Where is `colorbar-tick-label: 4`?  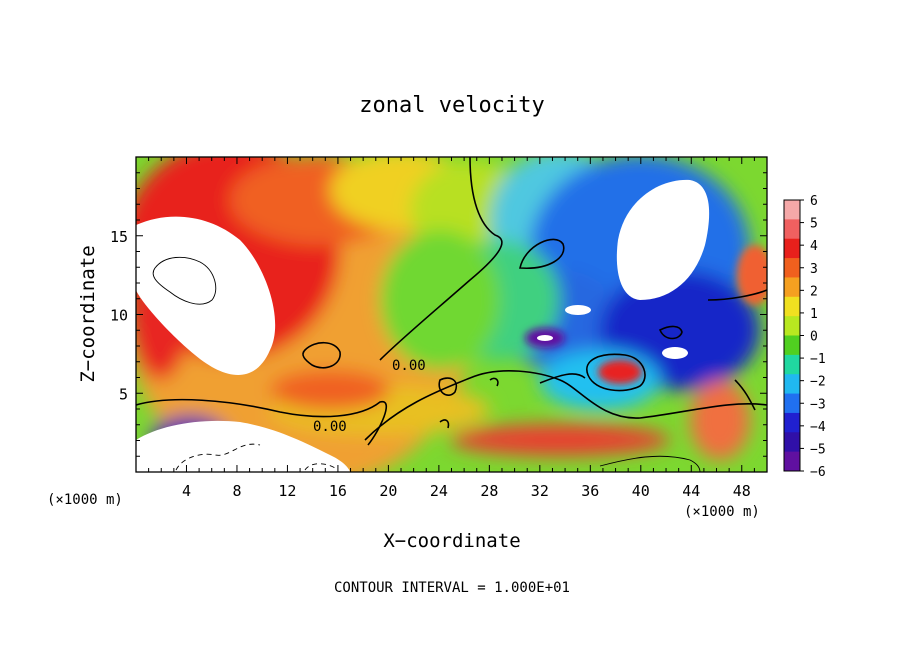
colorbar-tick-label: 4 is located at coordinates (814, 246).